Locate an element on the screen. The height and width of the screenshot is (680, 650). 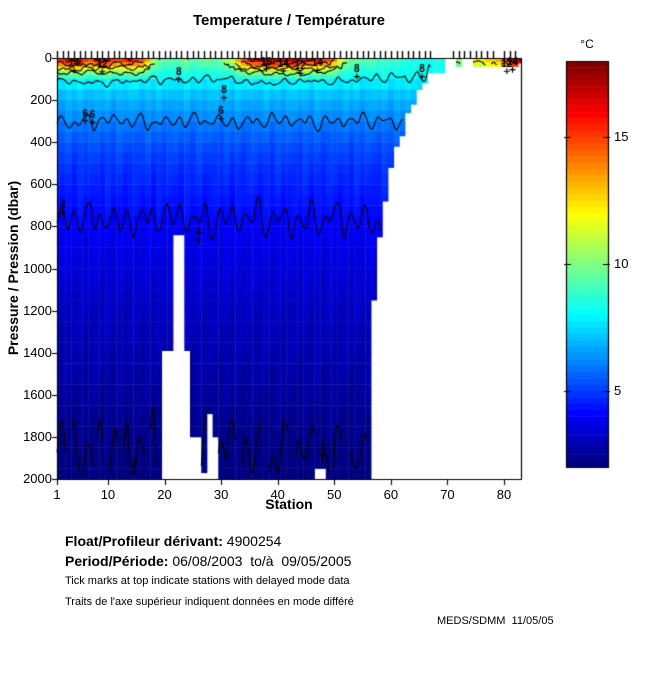
y-tick-label: 1400 is located at coordinates (37, 352).